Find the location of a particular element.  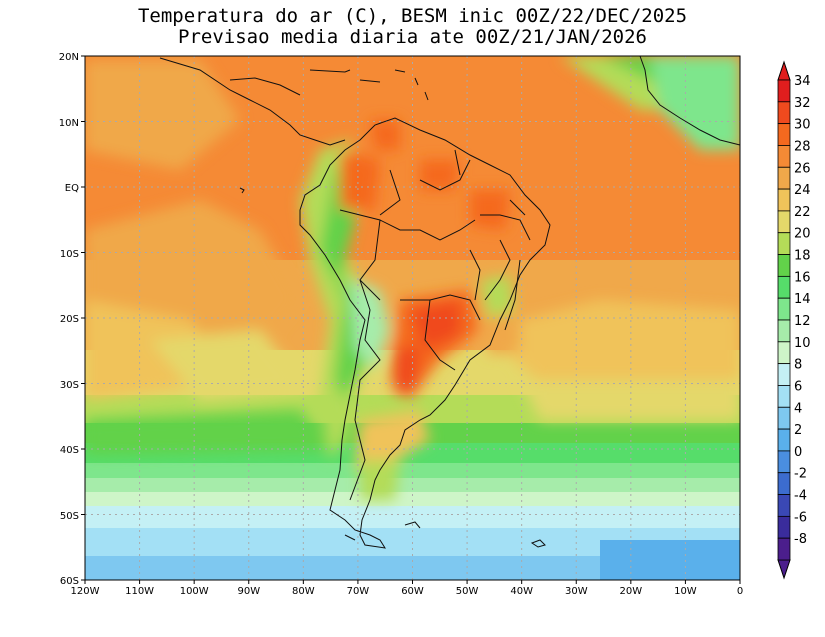

country-borders is located at coordinates (435, 325).